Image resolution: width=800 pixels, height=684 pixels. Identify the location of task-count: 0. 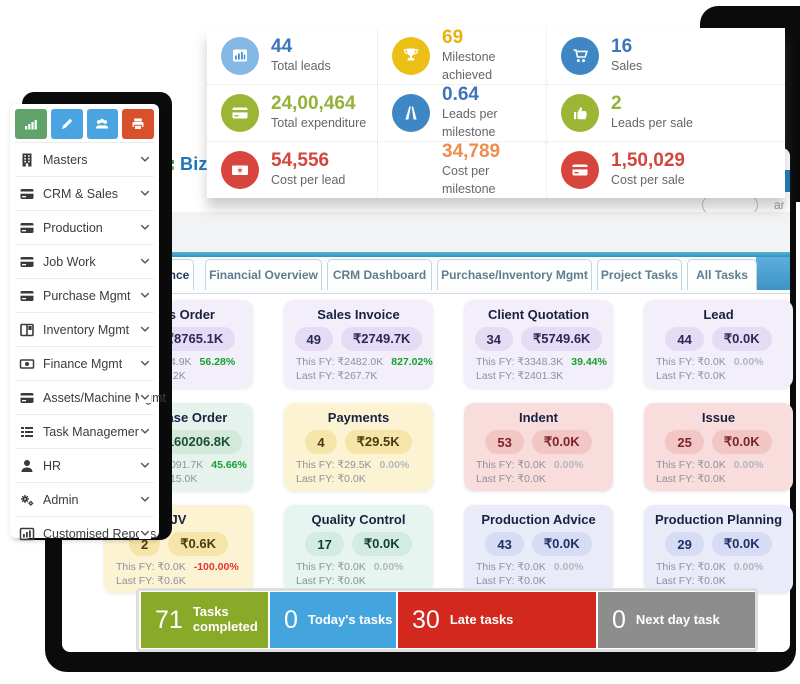
(291, 619).